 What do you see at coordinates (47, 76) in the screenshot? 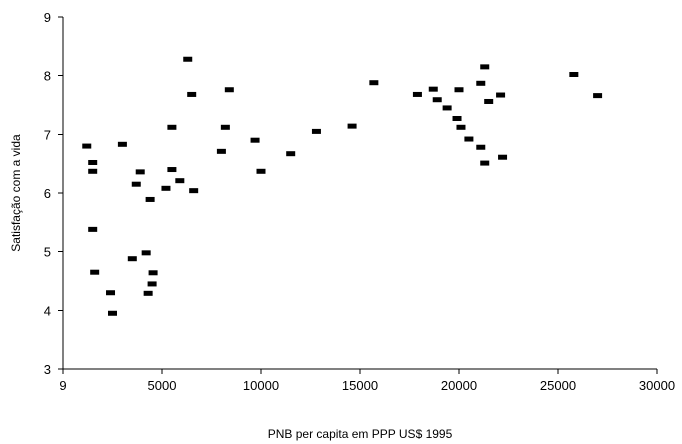
I see `y-tick-label: 8` at bounding box center [47, 76].